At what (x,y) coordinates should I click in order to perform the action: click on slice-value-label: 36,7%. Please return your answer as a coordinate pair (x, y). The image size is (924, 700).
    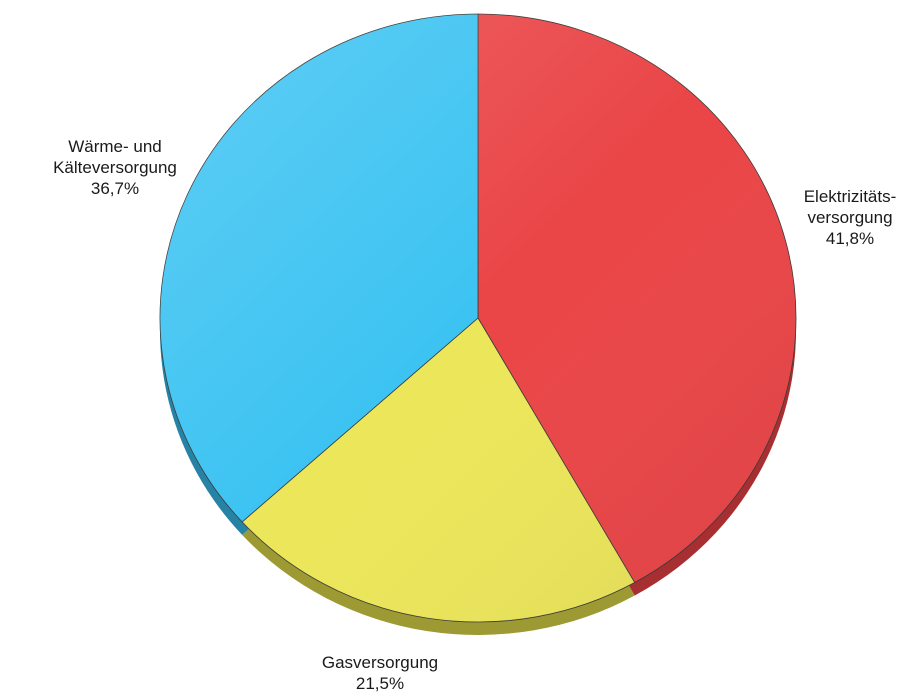
    Looking at the image, I should click on (115, 188).